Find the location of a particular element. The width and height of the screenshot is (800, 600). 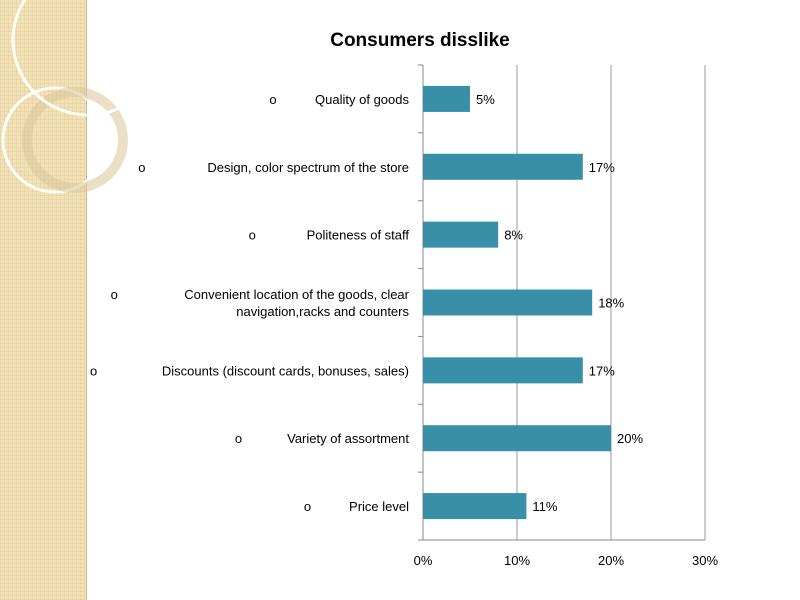

x-tick-label: 0% is located at coordinates (423, 560).